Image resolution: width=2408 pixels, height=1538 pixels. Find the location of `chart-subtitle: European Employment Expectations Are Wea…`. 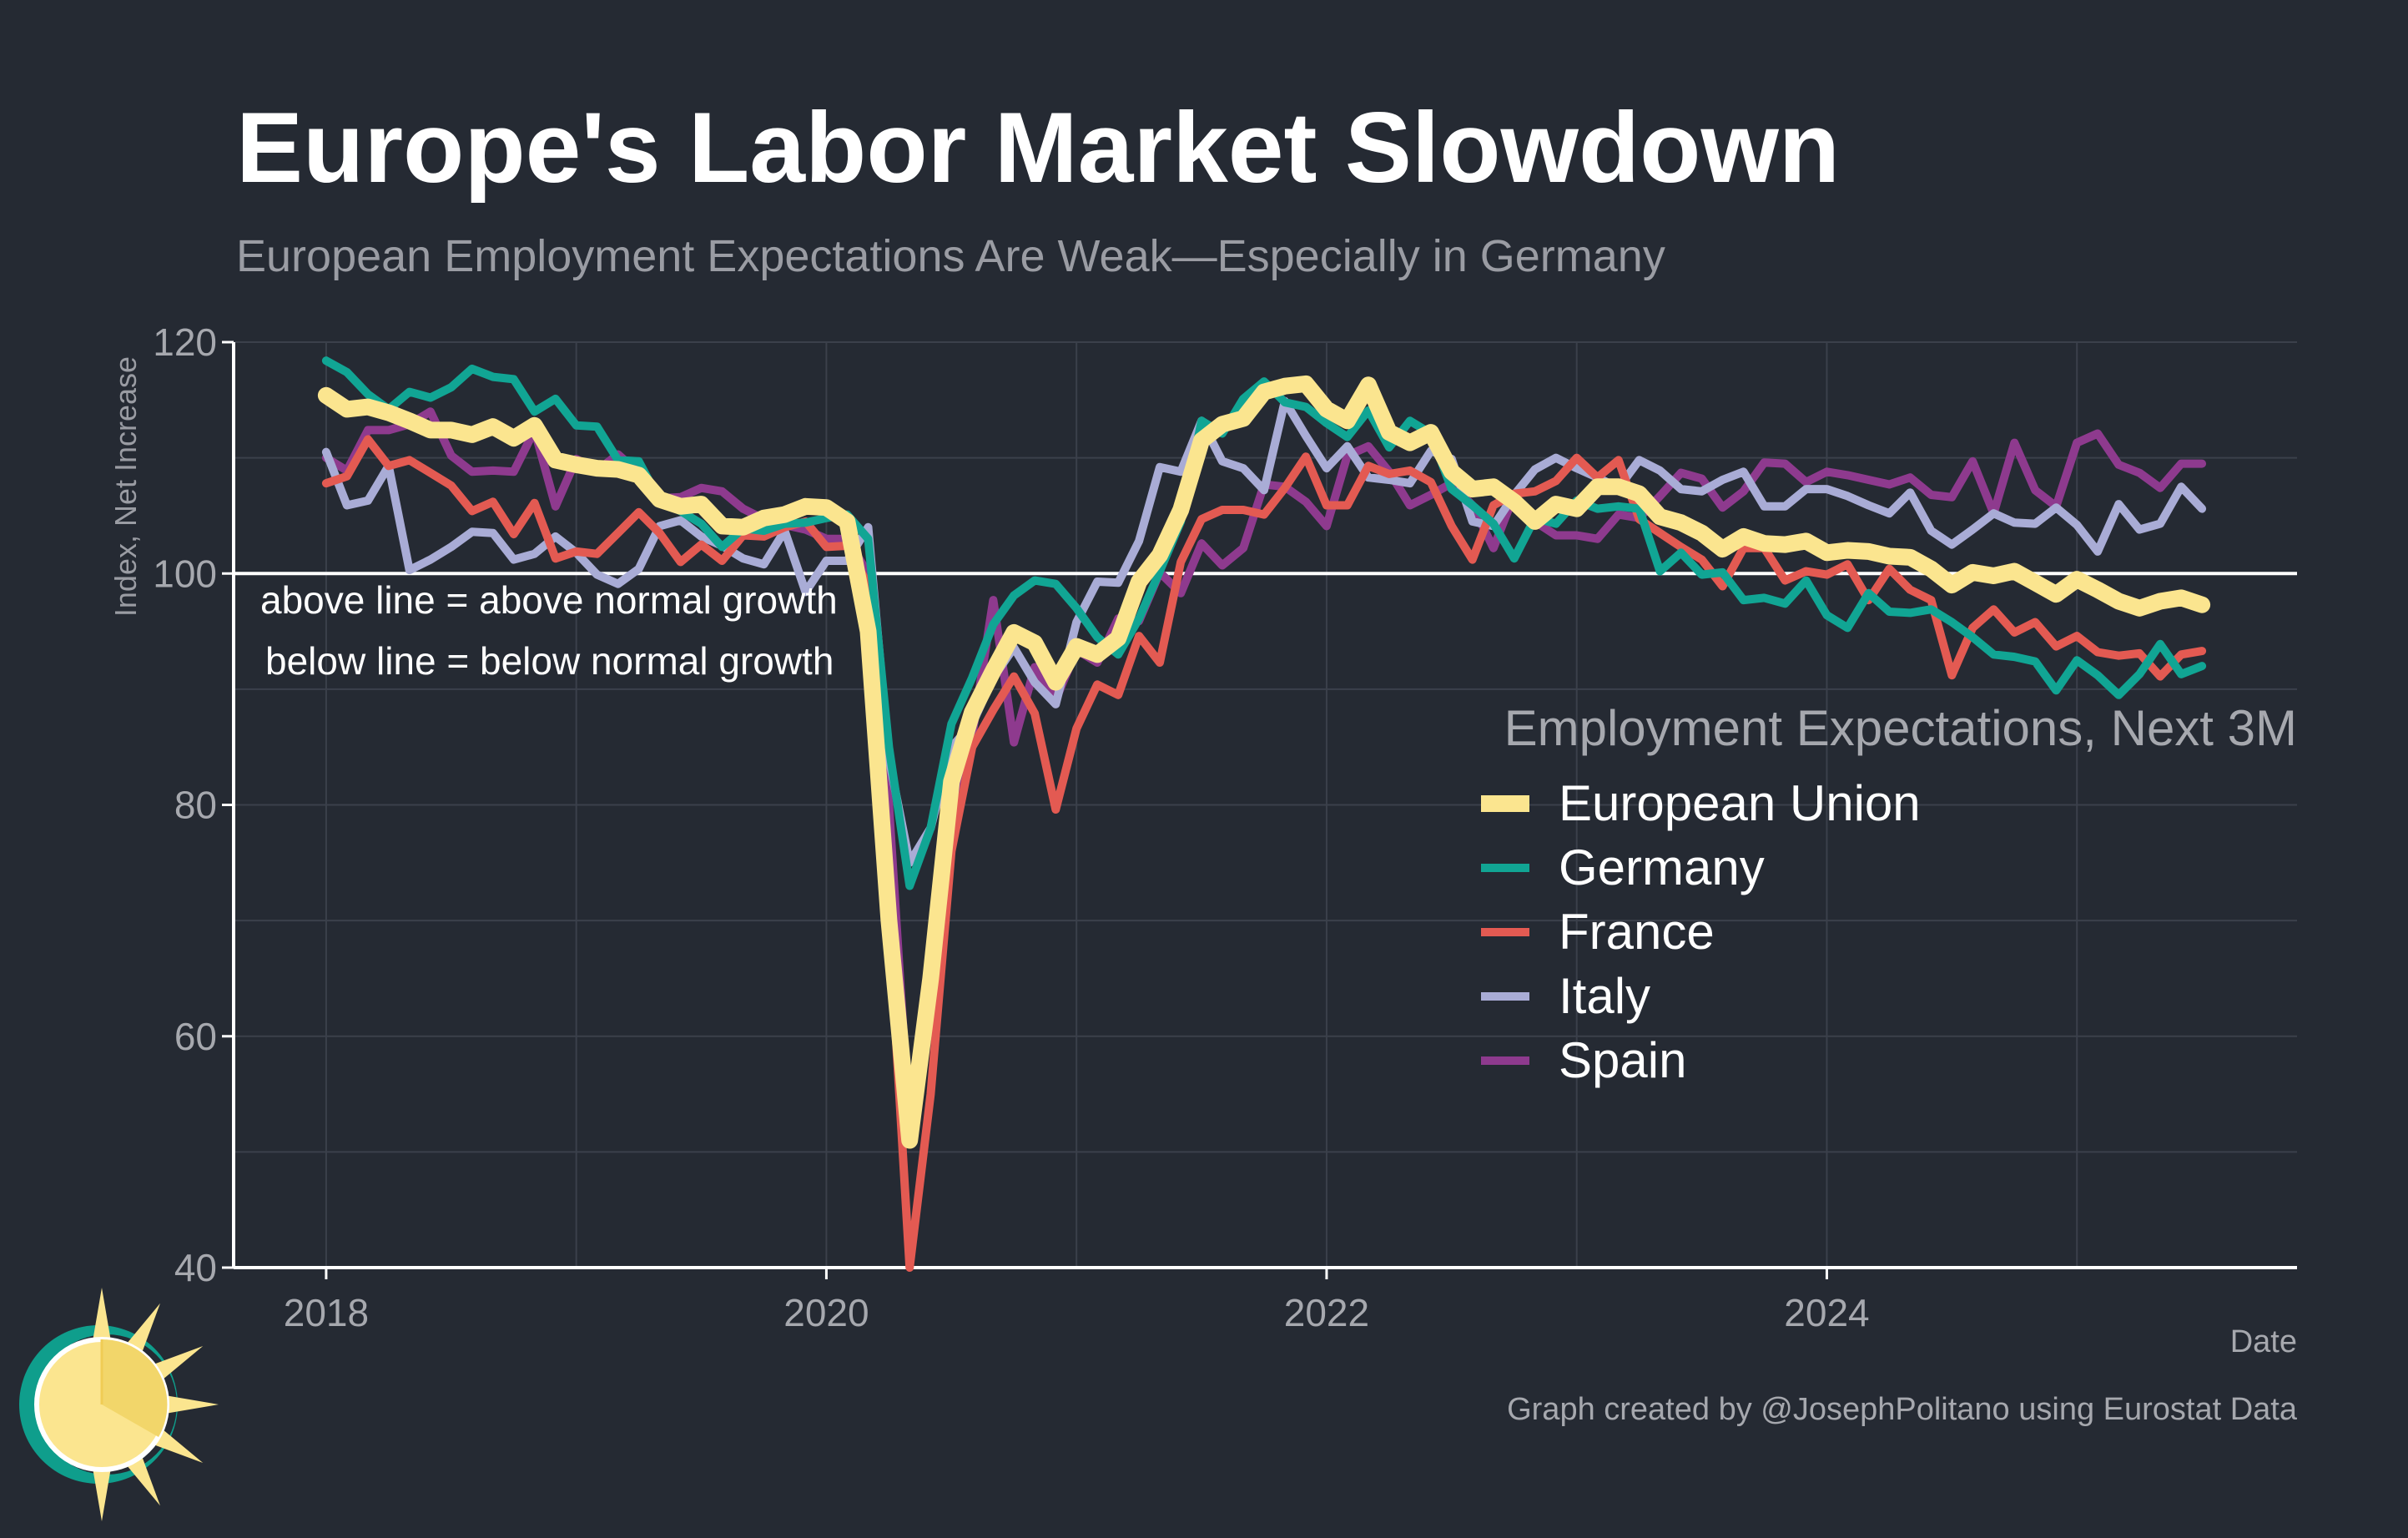

chart-subtitle: European Employment Expectations Are Wea… is located at coordinates (950, 256).